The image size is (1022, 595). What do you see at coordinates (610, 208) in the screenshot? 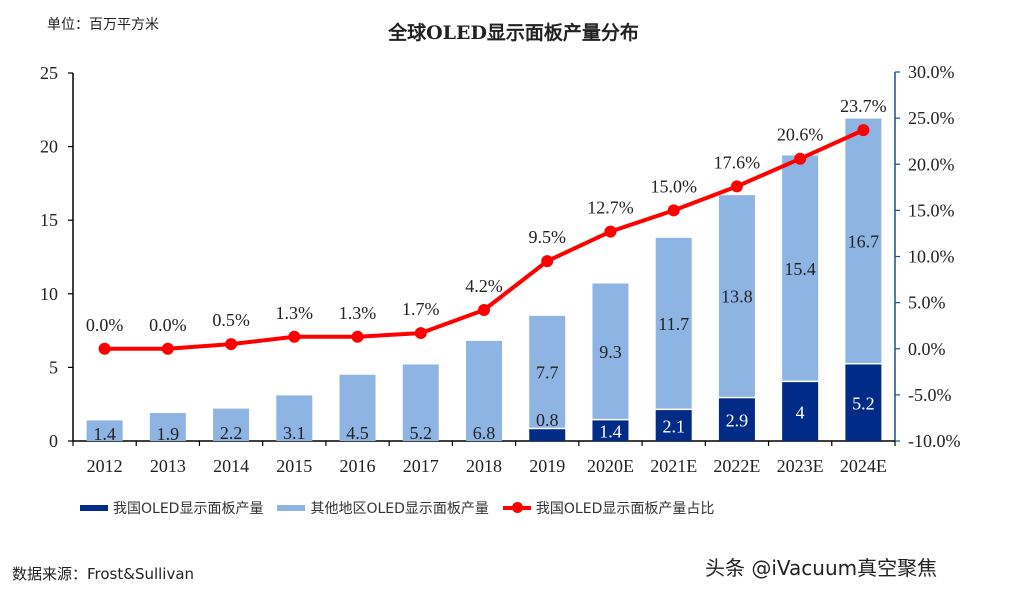
I see `share-point-label: 12.7%` at bounding box center [610, 208].